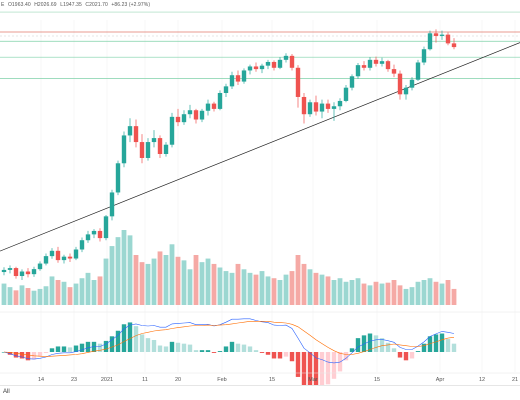 The width and height of the screenshot is (520, 400). I want to click on signal-line, so click(229, 339).